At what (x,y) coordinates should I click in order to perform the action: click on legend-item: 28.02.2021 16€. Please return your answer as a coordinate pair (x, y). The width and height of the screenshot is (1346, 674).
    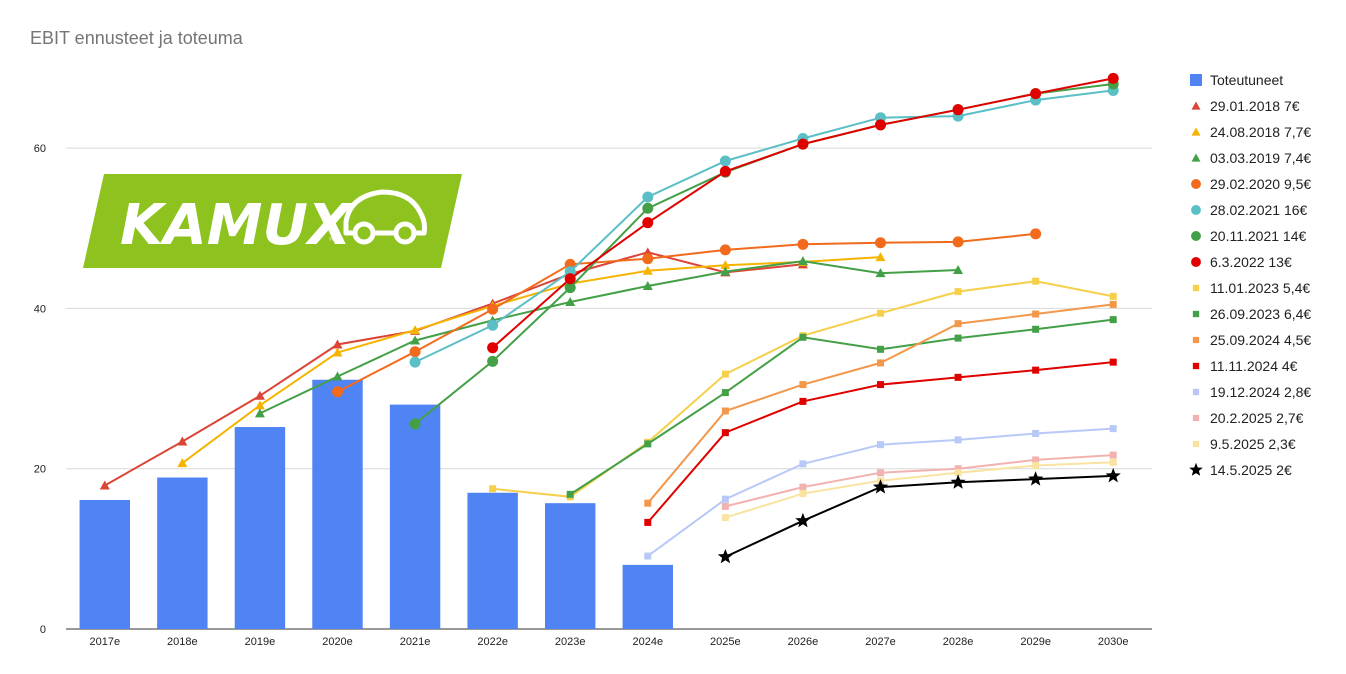
    Looking at the image, I should click on (1249, 210).